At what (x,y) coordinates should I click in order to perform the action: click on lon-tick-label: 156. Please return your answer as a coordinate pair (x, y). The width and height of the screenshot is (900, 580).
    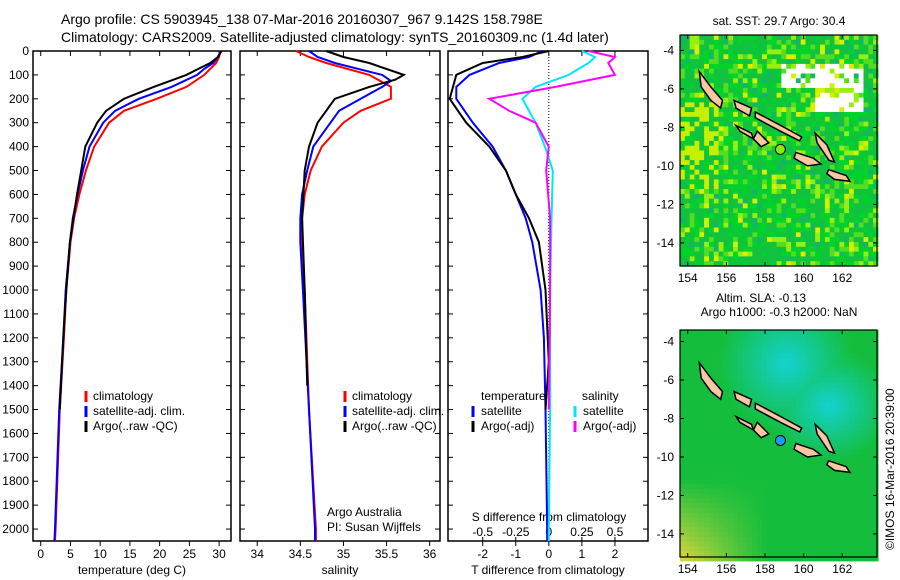
    Looking at the image, I should click on (726, 569).